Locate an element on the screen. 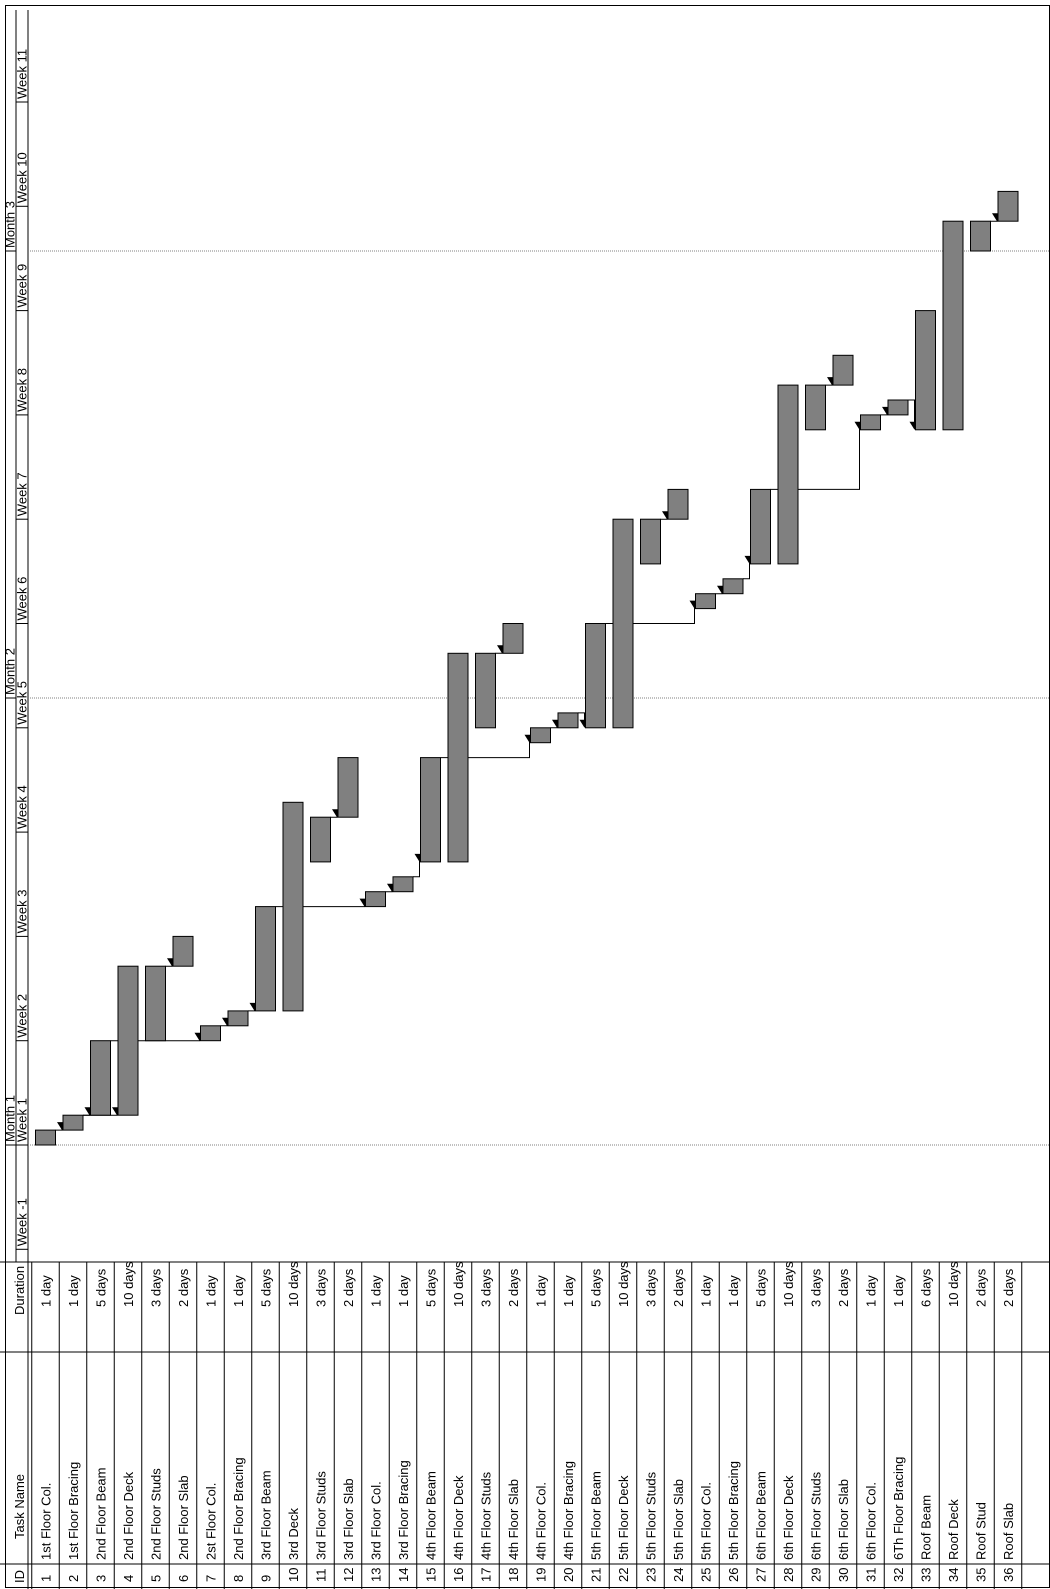 Image resolution: width=1050 pixels, height=1589 pixels. task-id: 31 is located at coordinates (871, 1575).